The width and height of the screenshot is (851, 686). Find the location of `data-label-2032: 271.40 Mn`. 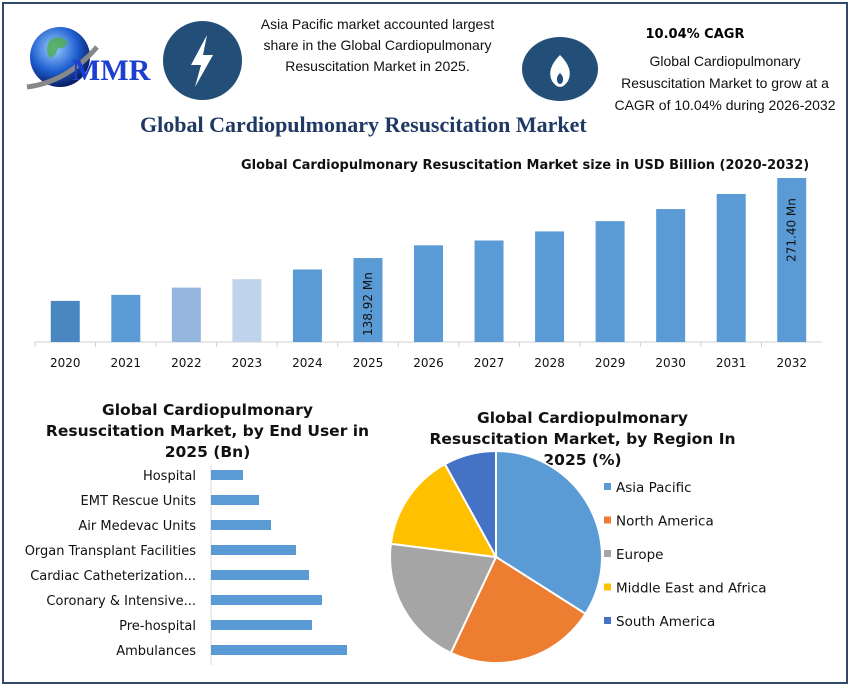

data-label-2032: 271.40 Mn is located at coordinates (792, 230).